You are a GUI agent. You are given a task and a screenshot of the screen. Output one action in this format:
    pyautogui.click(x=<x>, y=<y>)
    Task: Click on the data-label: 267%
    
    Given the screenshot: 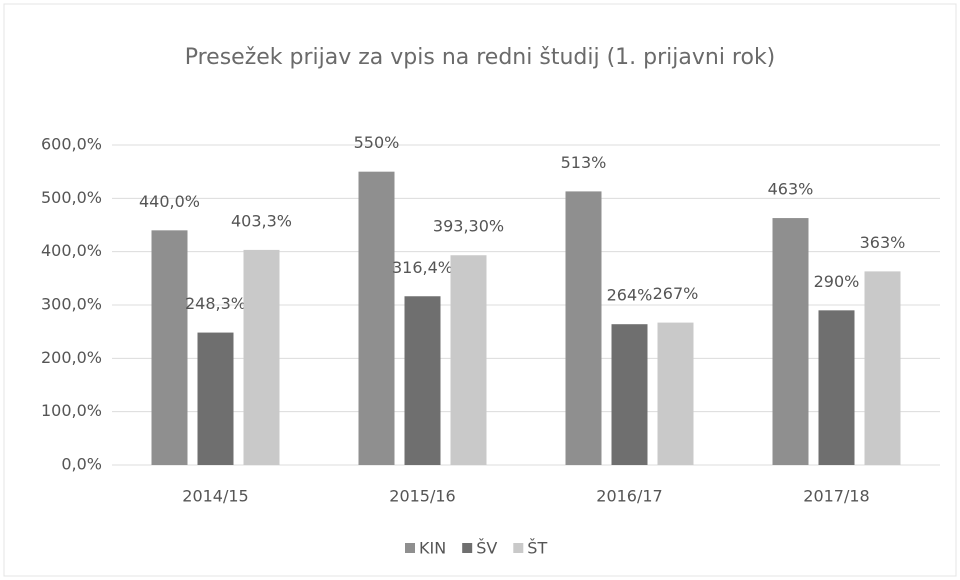 What is the action you would take?
    pyautogui.click(x=676, y=293)
    